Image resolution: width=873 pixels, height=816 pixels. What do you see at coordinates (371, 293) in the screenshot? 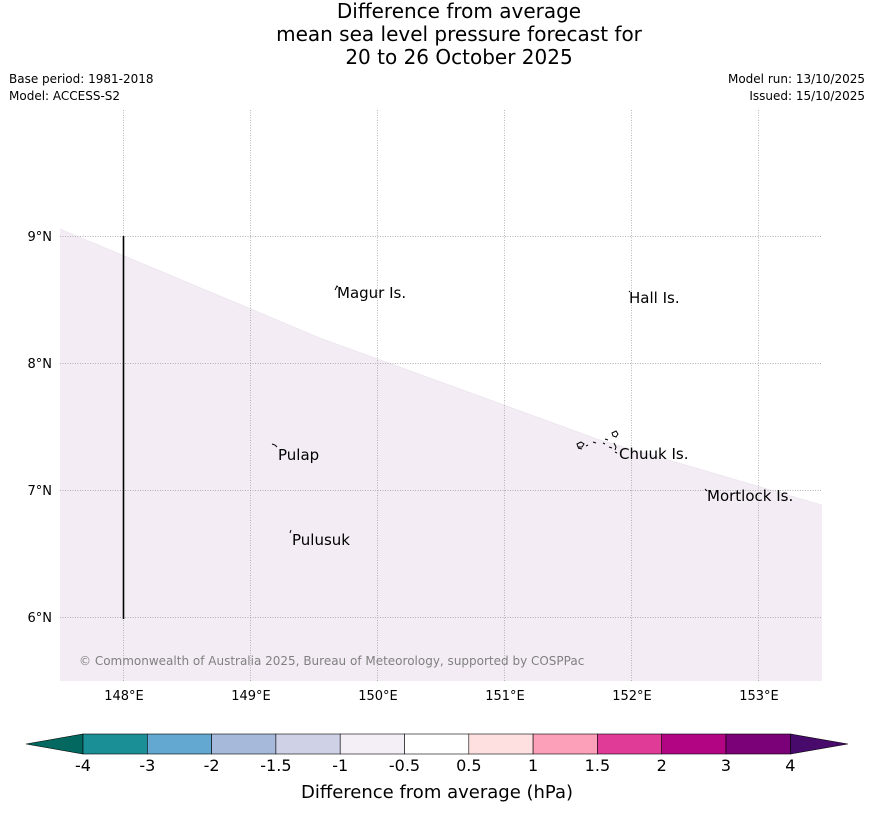
I see `place-label-magur: Magur Is.` at bounding box center [371, 293].